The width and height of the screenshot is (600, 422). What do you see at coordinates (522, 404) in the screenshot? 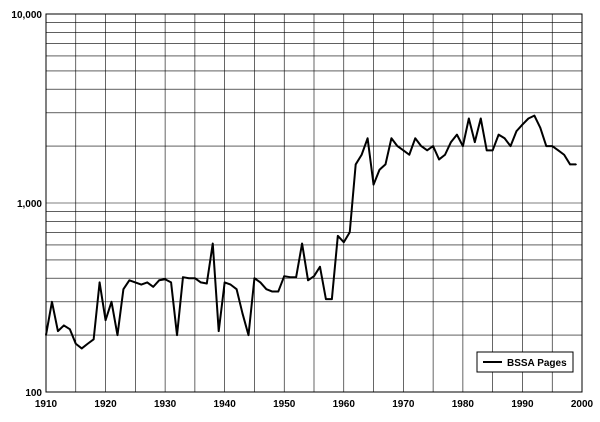
I see `x-tick-label: 1990` at bounding box center [522, 404].